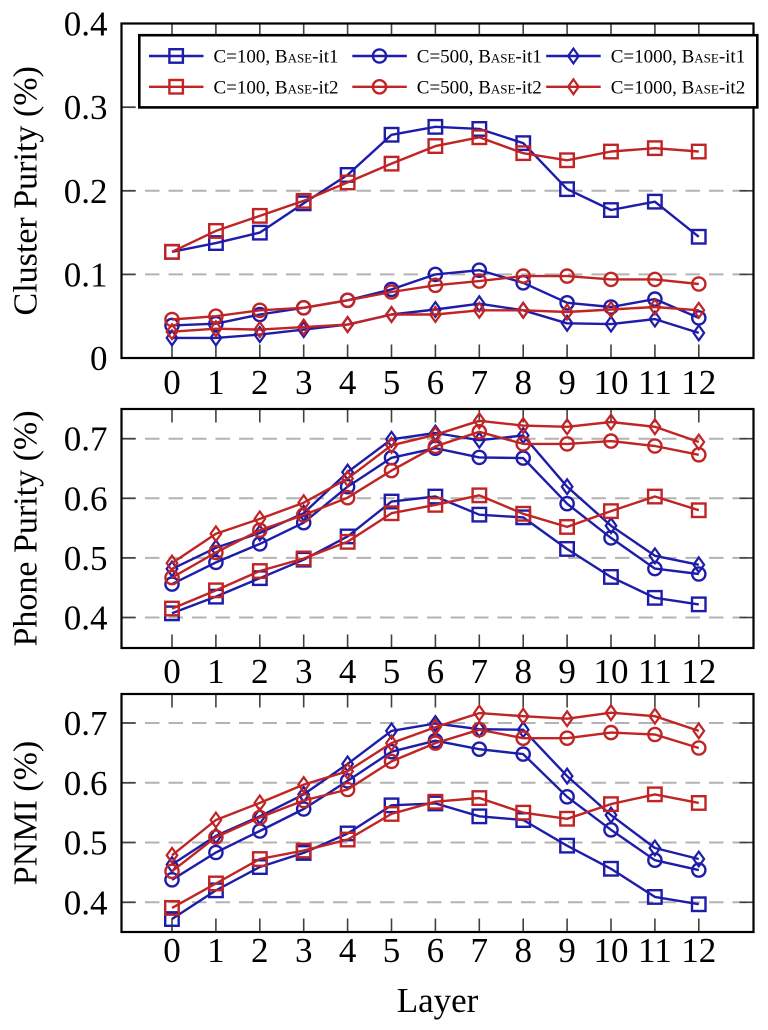 The image size is (768, 1030). Describe the element at coordinates (276, 88) in the screenshot. I see `svg-text: C=100, Base-it2` at that location.